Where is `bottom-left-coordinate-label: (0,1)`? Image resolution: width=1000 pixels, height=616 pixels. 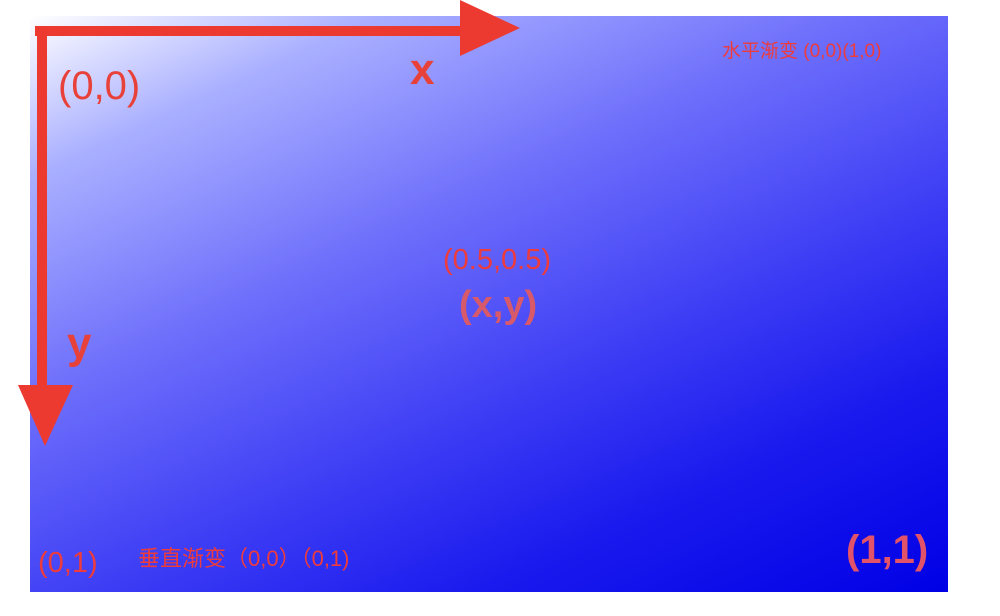 bottom-left-coordinate-label: (0,1) is located at coordinates (68, 563).